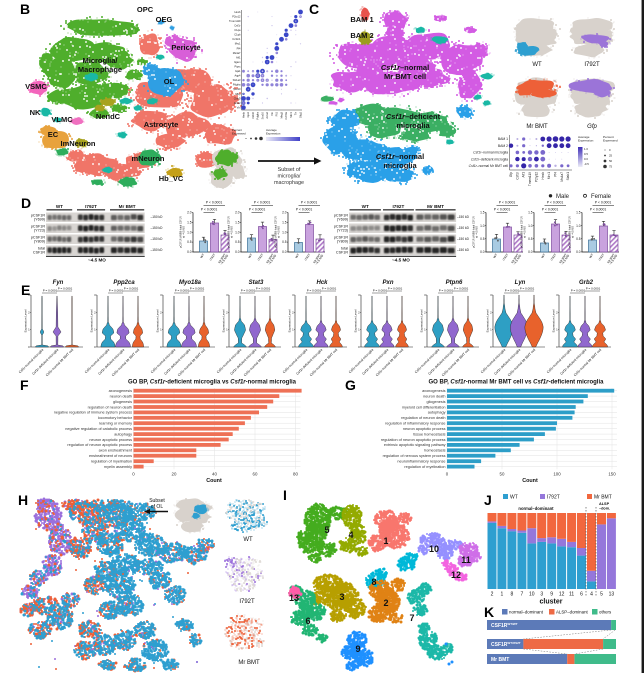 Image resolution: width=644 pixels, height=673 pixels. What do you see at coordinates (434, 391) in the screenshot?
I see `svg-text: axonogenesis` at bounding box center [434, 391].